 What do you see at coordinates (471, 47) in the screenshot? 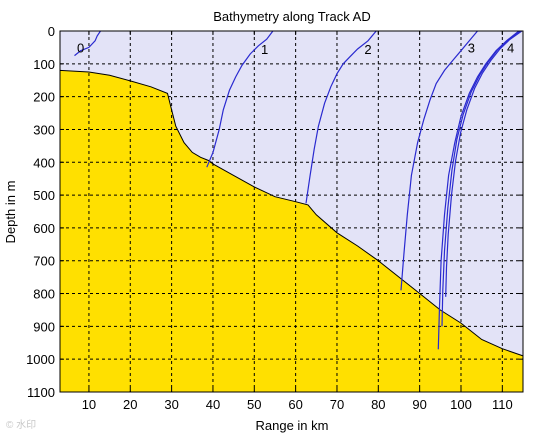
I see `series-label-3: 3` at bounding box center [471, 47].